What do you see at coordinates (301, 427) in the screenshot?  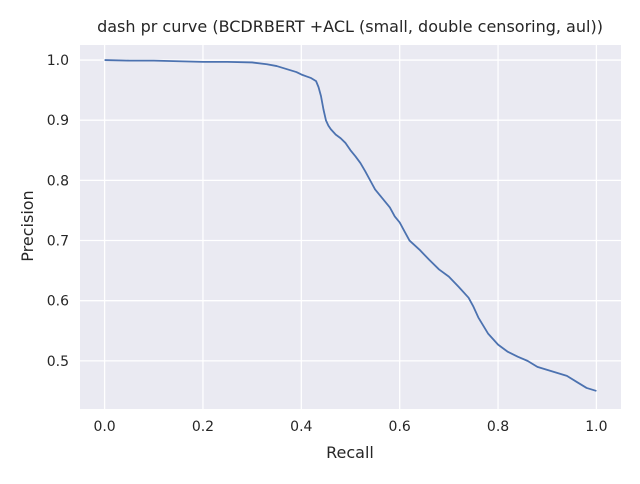 I see `x-tick-label: 0.4` at bounding box center [301, 427].